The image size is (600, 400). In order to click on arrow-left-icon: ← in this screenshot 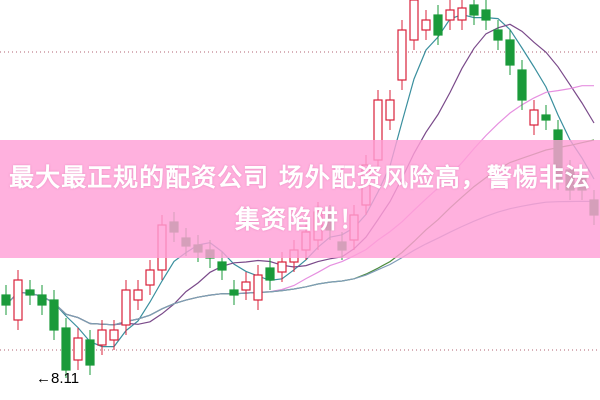, I will do `click(43, 378)`.